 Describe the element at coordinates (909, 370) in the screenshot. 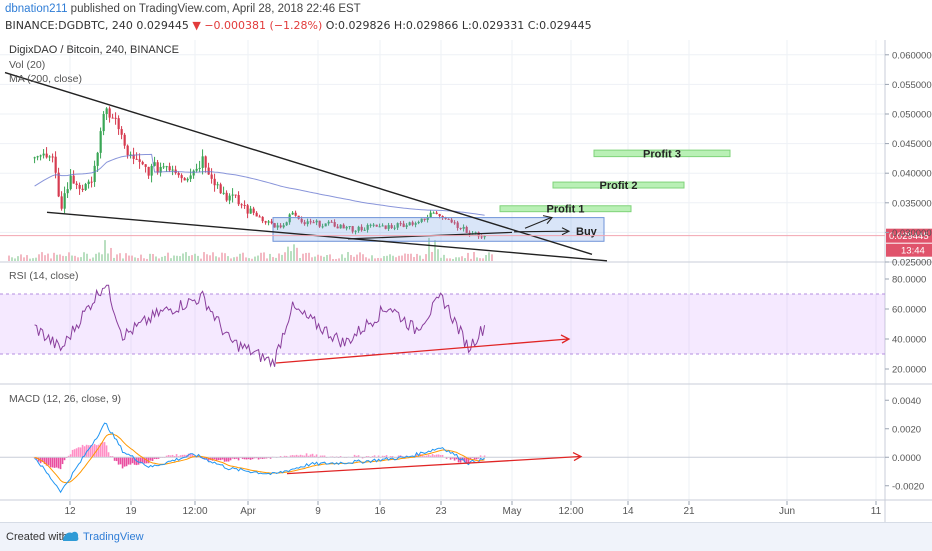

I see `rsi-tick-label: 20.0000` at that location.